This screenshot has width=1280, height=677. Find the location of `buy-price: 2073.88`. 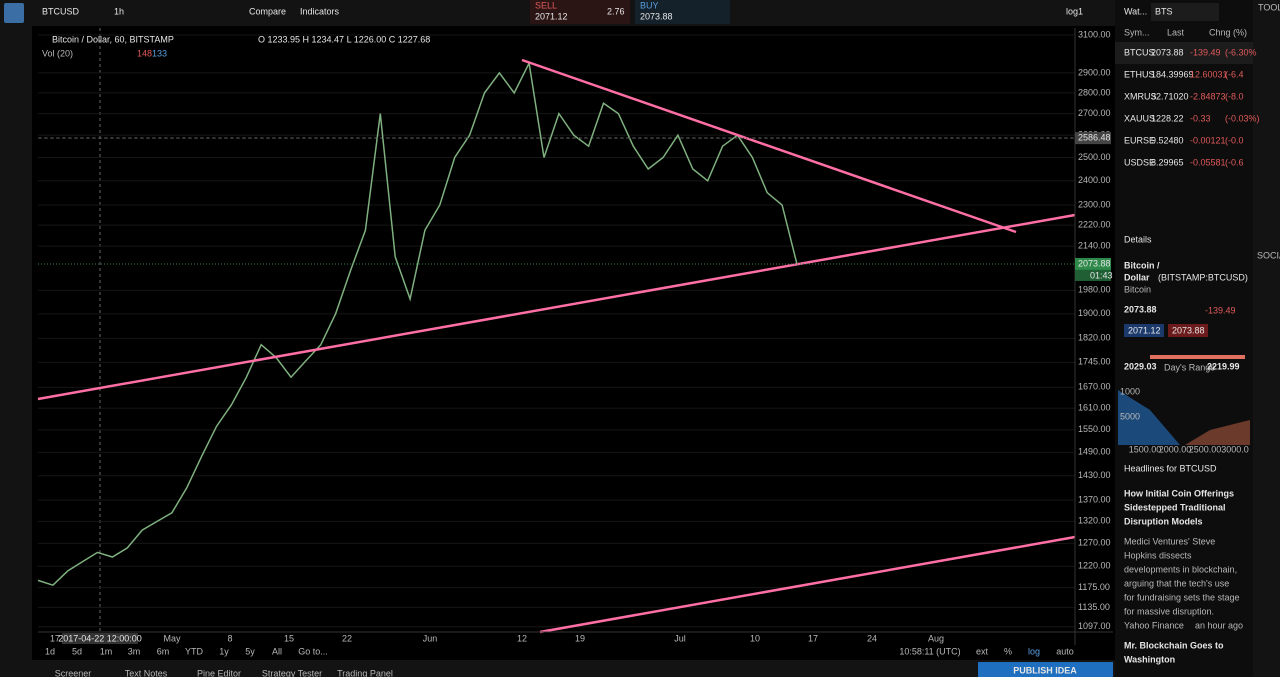

buy-price: 2073.88 is located at coordinates (656, 16).